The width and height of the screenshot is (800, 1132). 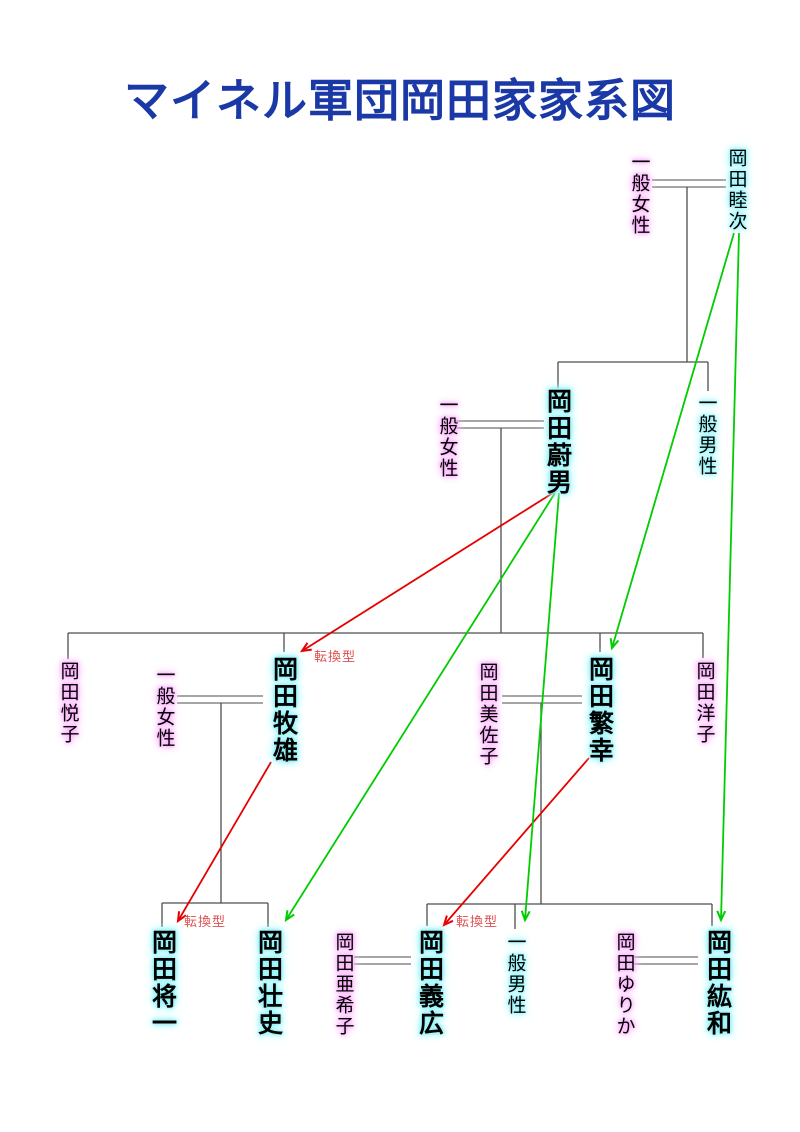 I want to click on marriage-line-gen1, so click(x=689, y=183).